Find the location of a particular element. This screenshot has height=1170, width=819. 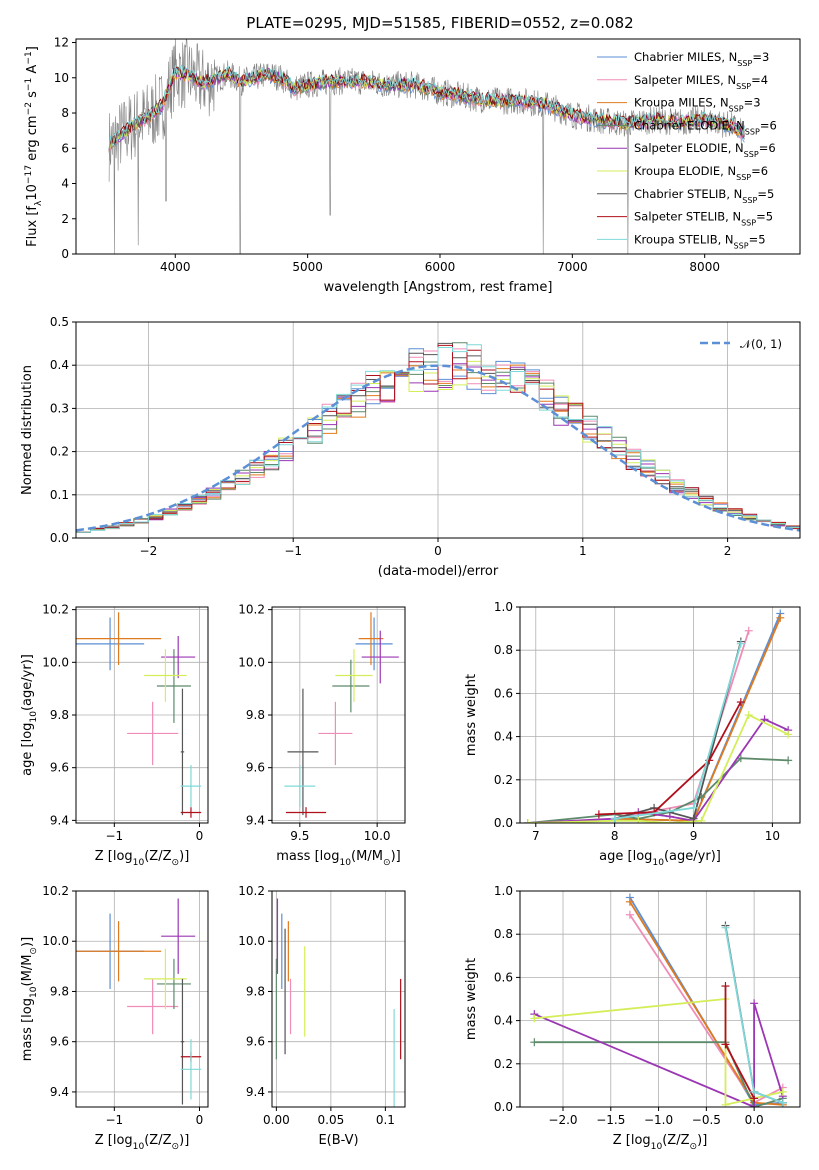

x-tick-label: 9 is located at coordinates (694, 836).